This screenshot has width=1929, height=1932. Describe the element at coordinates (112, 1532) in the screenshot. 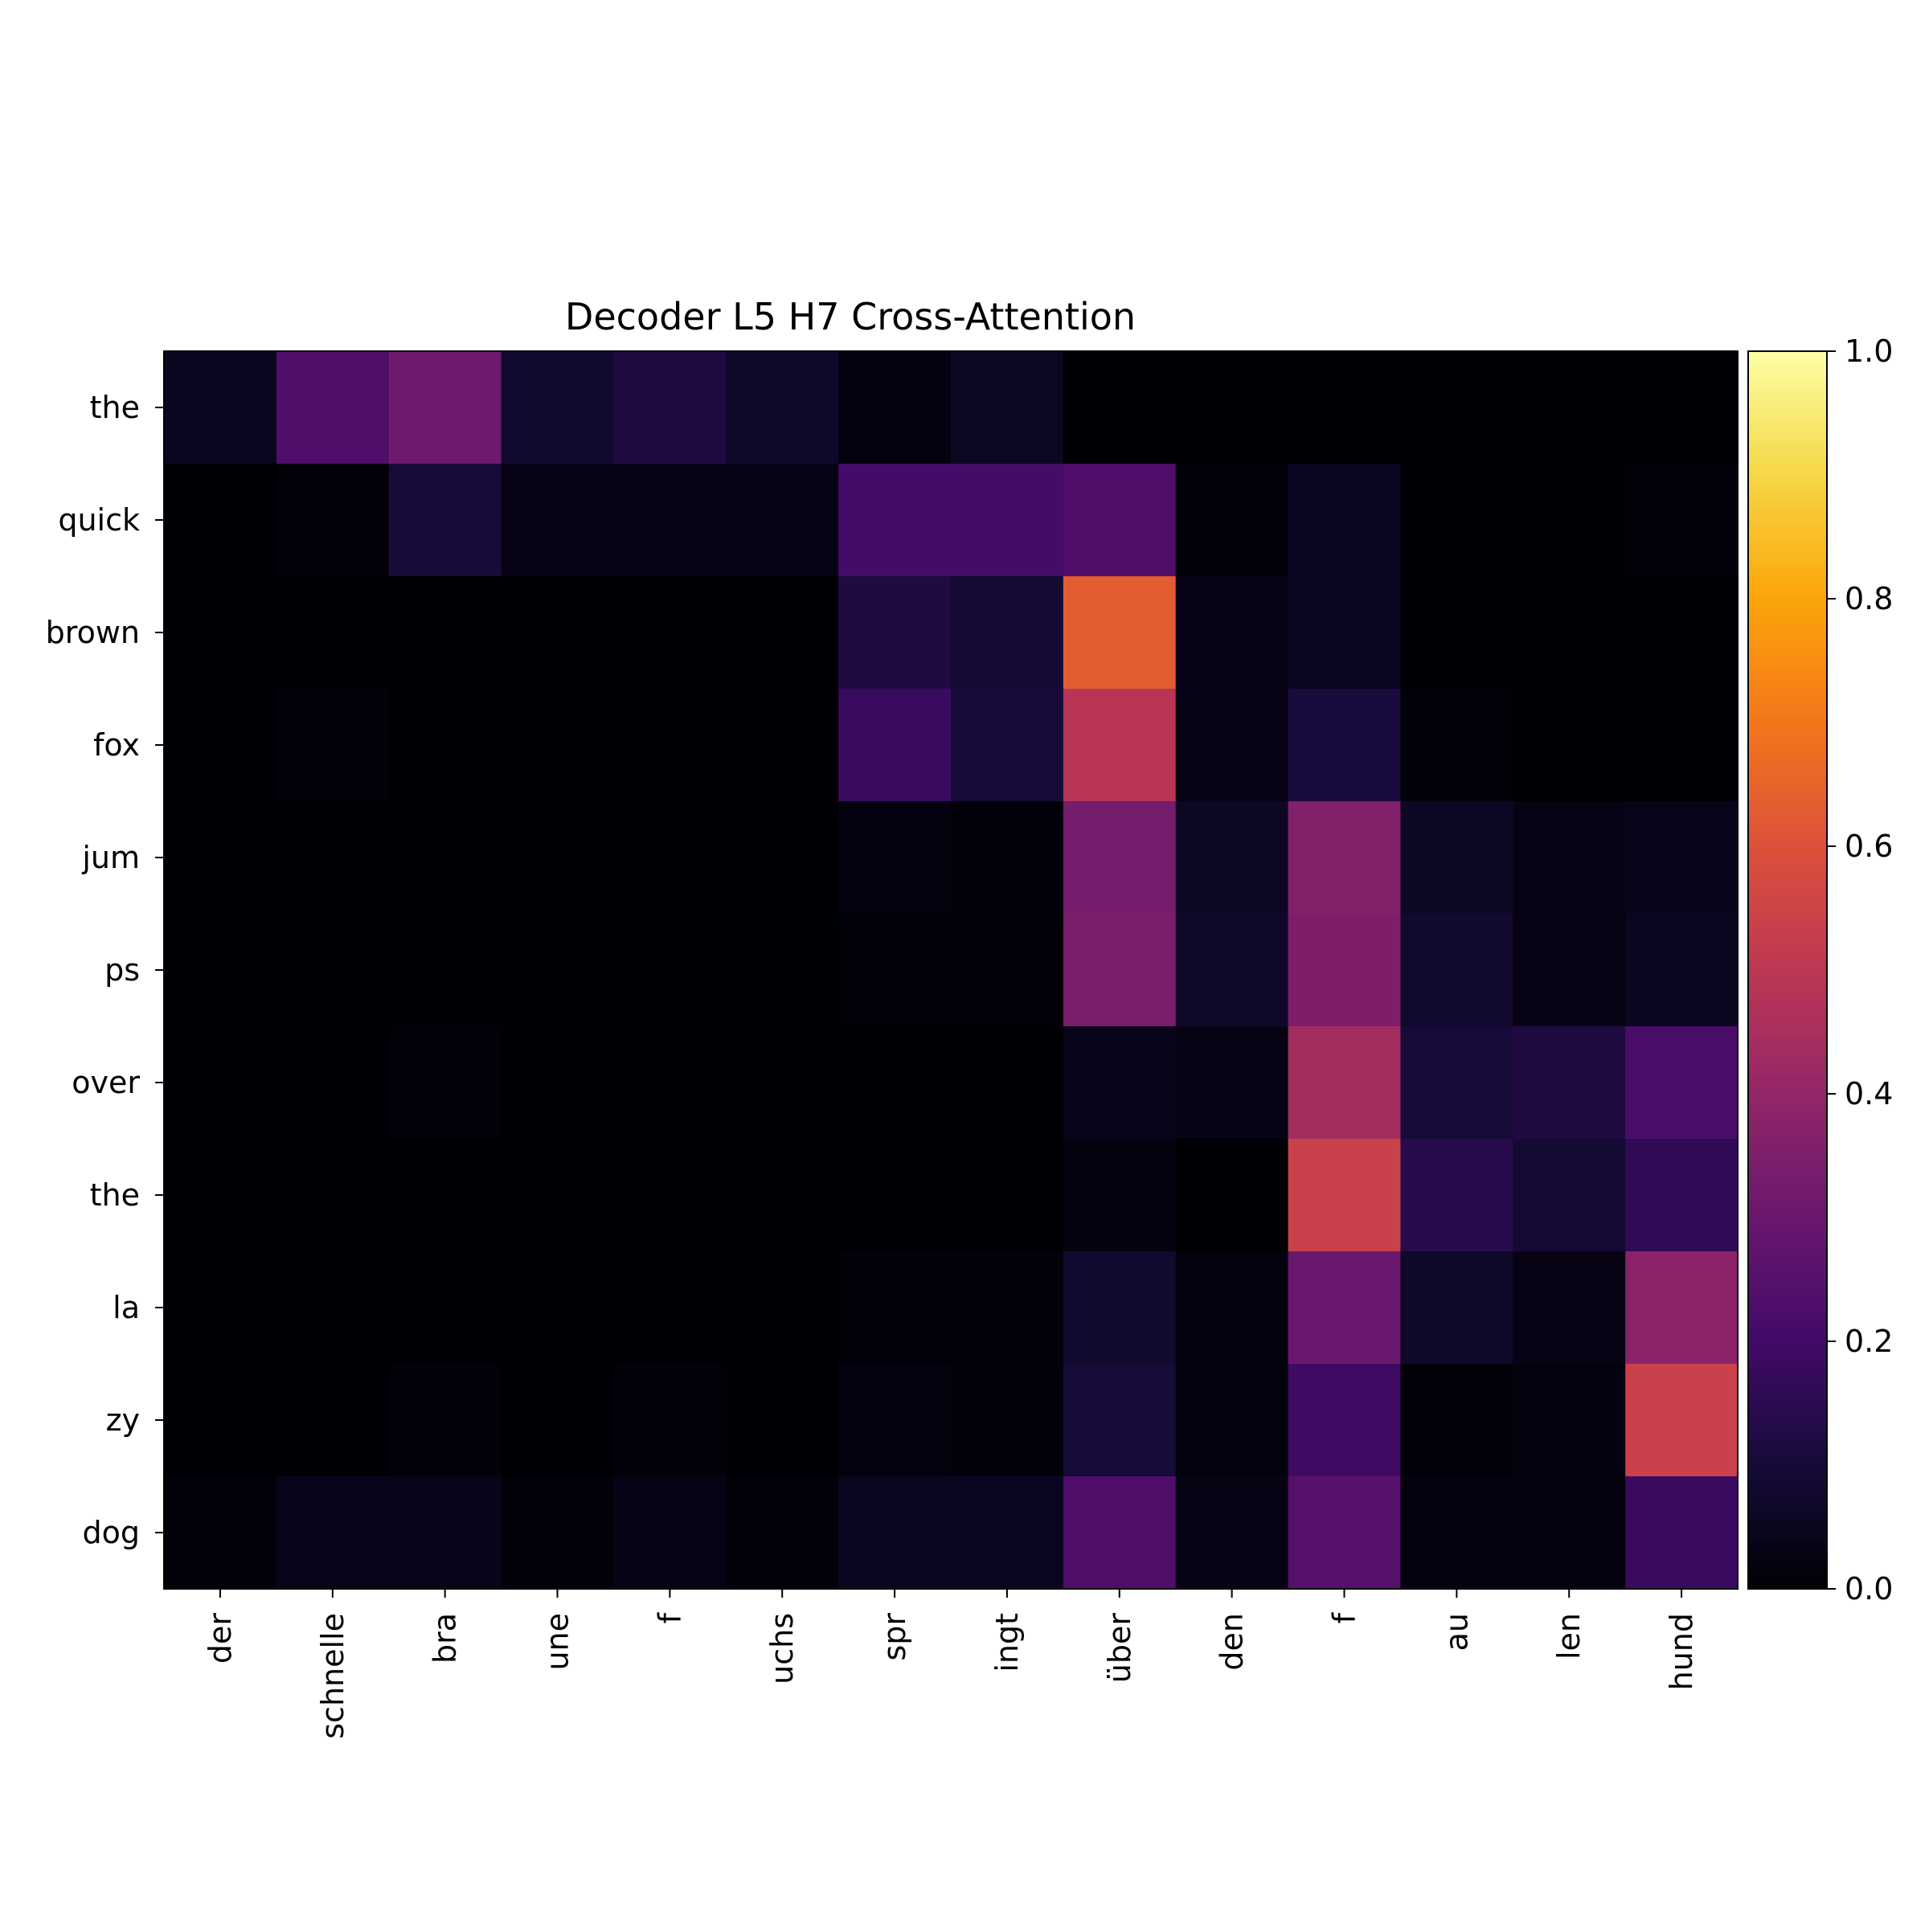

I see `y-tick-label: dog` at that location.